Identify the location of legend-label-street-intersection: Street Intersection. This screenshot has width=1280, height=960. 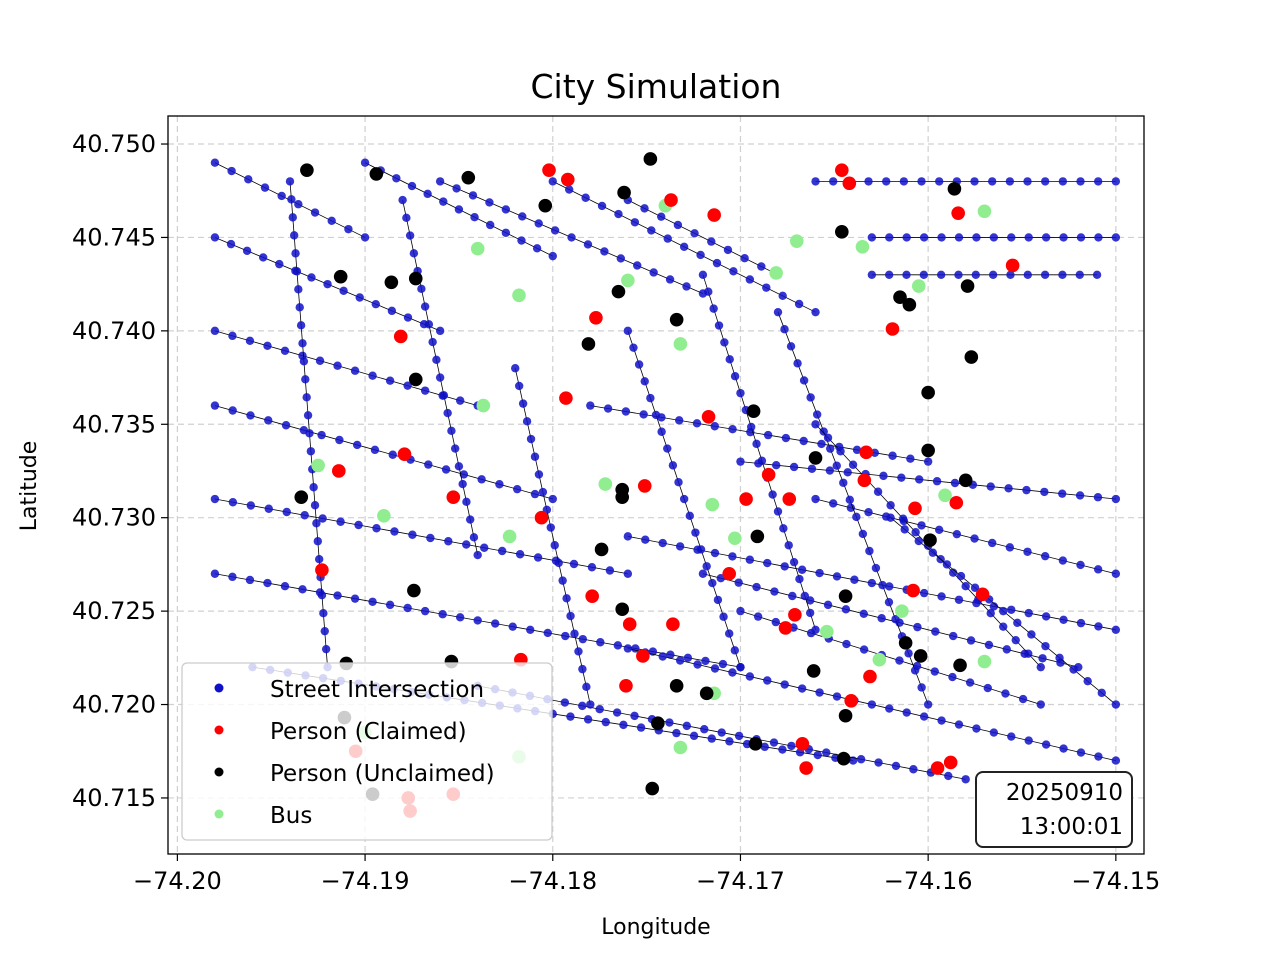
(377, 690).